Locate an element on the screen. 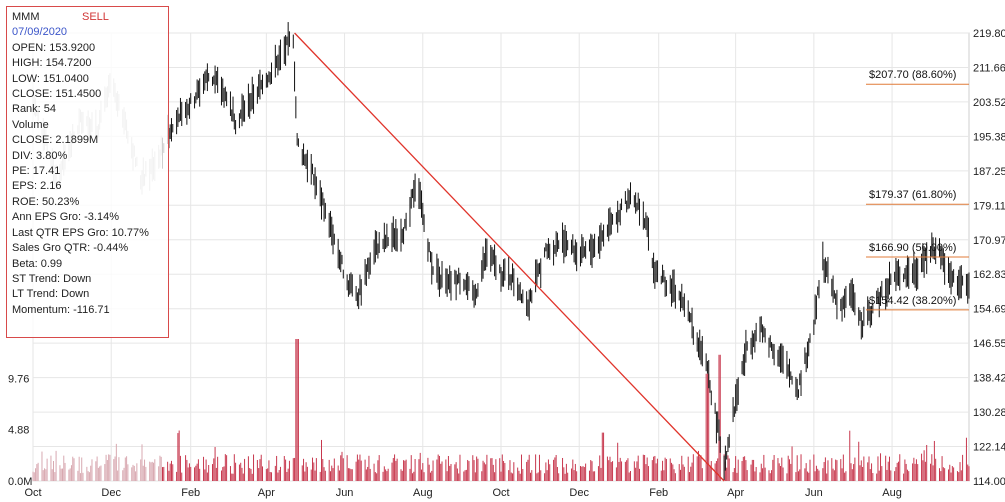 The image size is (1005, 502). price-tick-label: 154.69 is located at coordinates (989, 310).